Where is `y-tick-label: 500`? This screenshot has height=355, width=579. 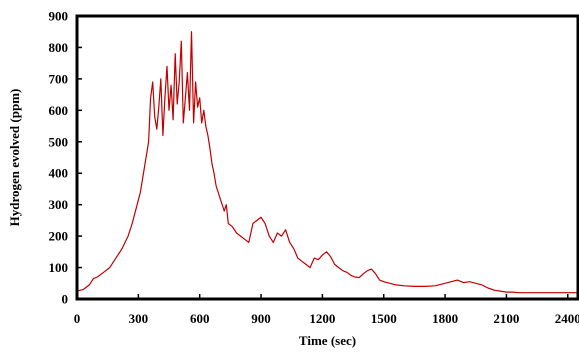
y-tick-label: 500 is located at coordinates (59, 141).